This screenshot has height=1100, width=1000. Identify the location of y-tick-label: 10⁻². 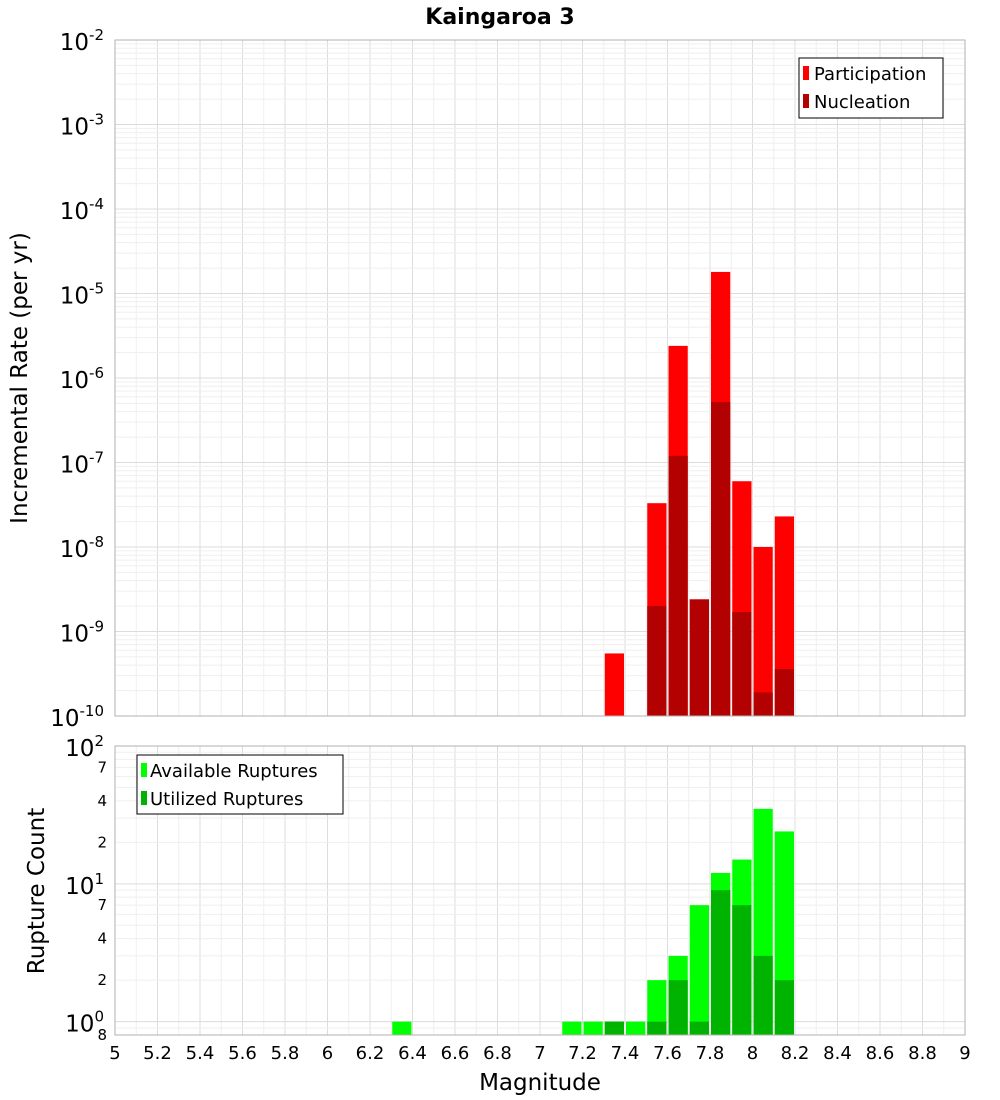
(82, 41).